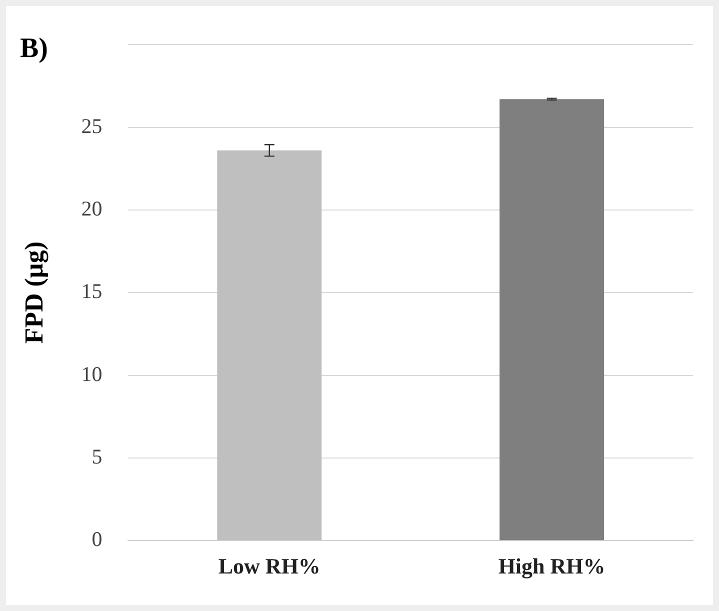  I want to click on y-tick-label: 15, so click(91, 291).